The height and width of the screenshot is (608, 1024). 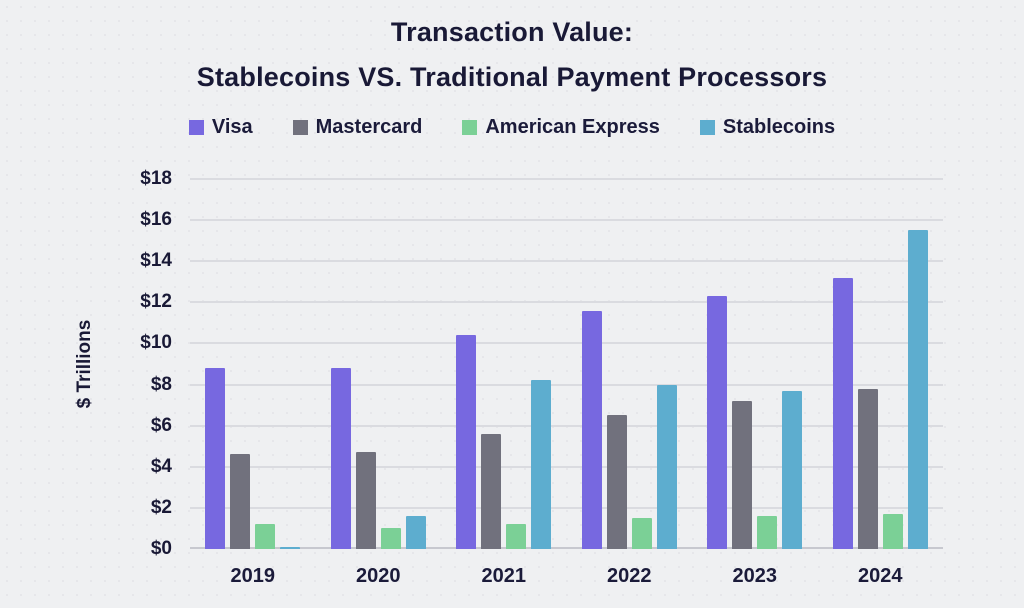 What do you see at coordinates (365, 500) in the screenshot?
I see `bar-mastercard-2020` at bounding box center [365, 500].